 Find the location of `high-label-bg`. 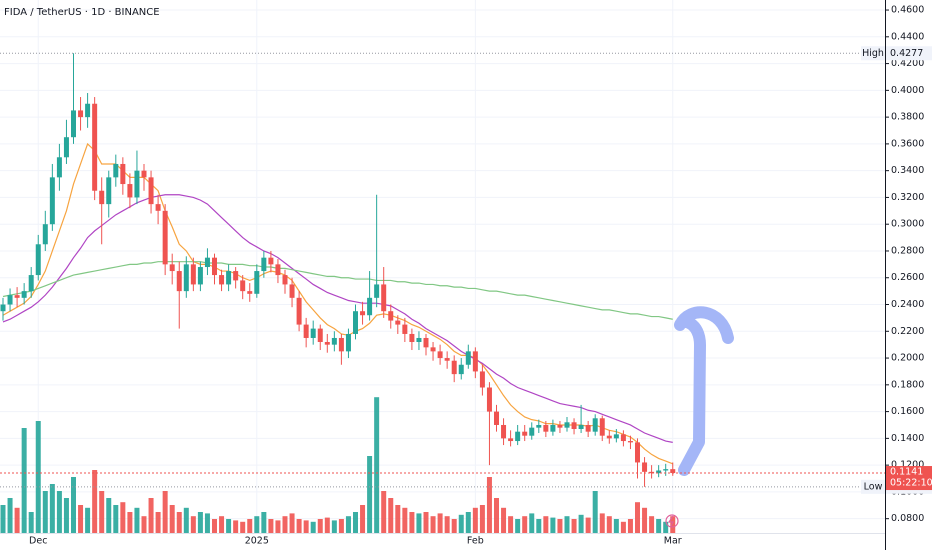

high-label-bg is located at coordinates (873, 53).